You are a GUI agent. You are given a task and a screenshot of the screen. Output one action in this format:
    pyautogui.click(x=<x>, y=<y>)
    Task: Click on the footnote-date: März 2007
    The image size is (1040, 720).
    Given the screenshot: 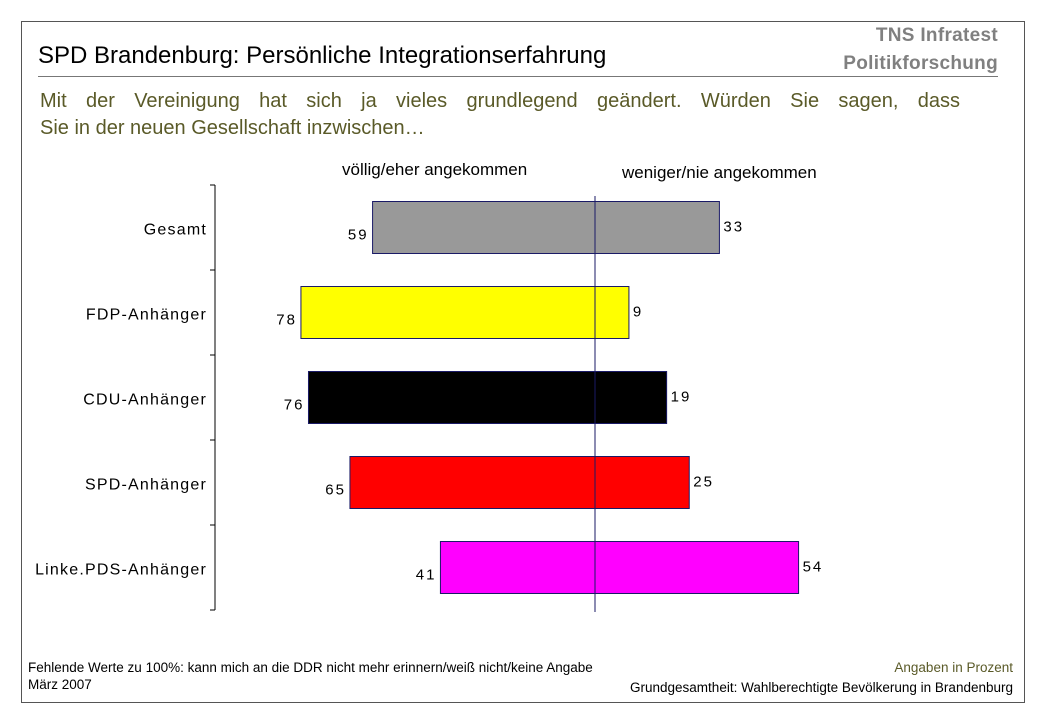 What is the action you would take?
    pyautogui.click(x=60, y=684)
    